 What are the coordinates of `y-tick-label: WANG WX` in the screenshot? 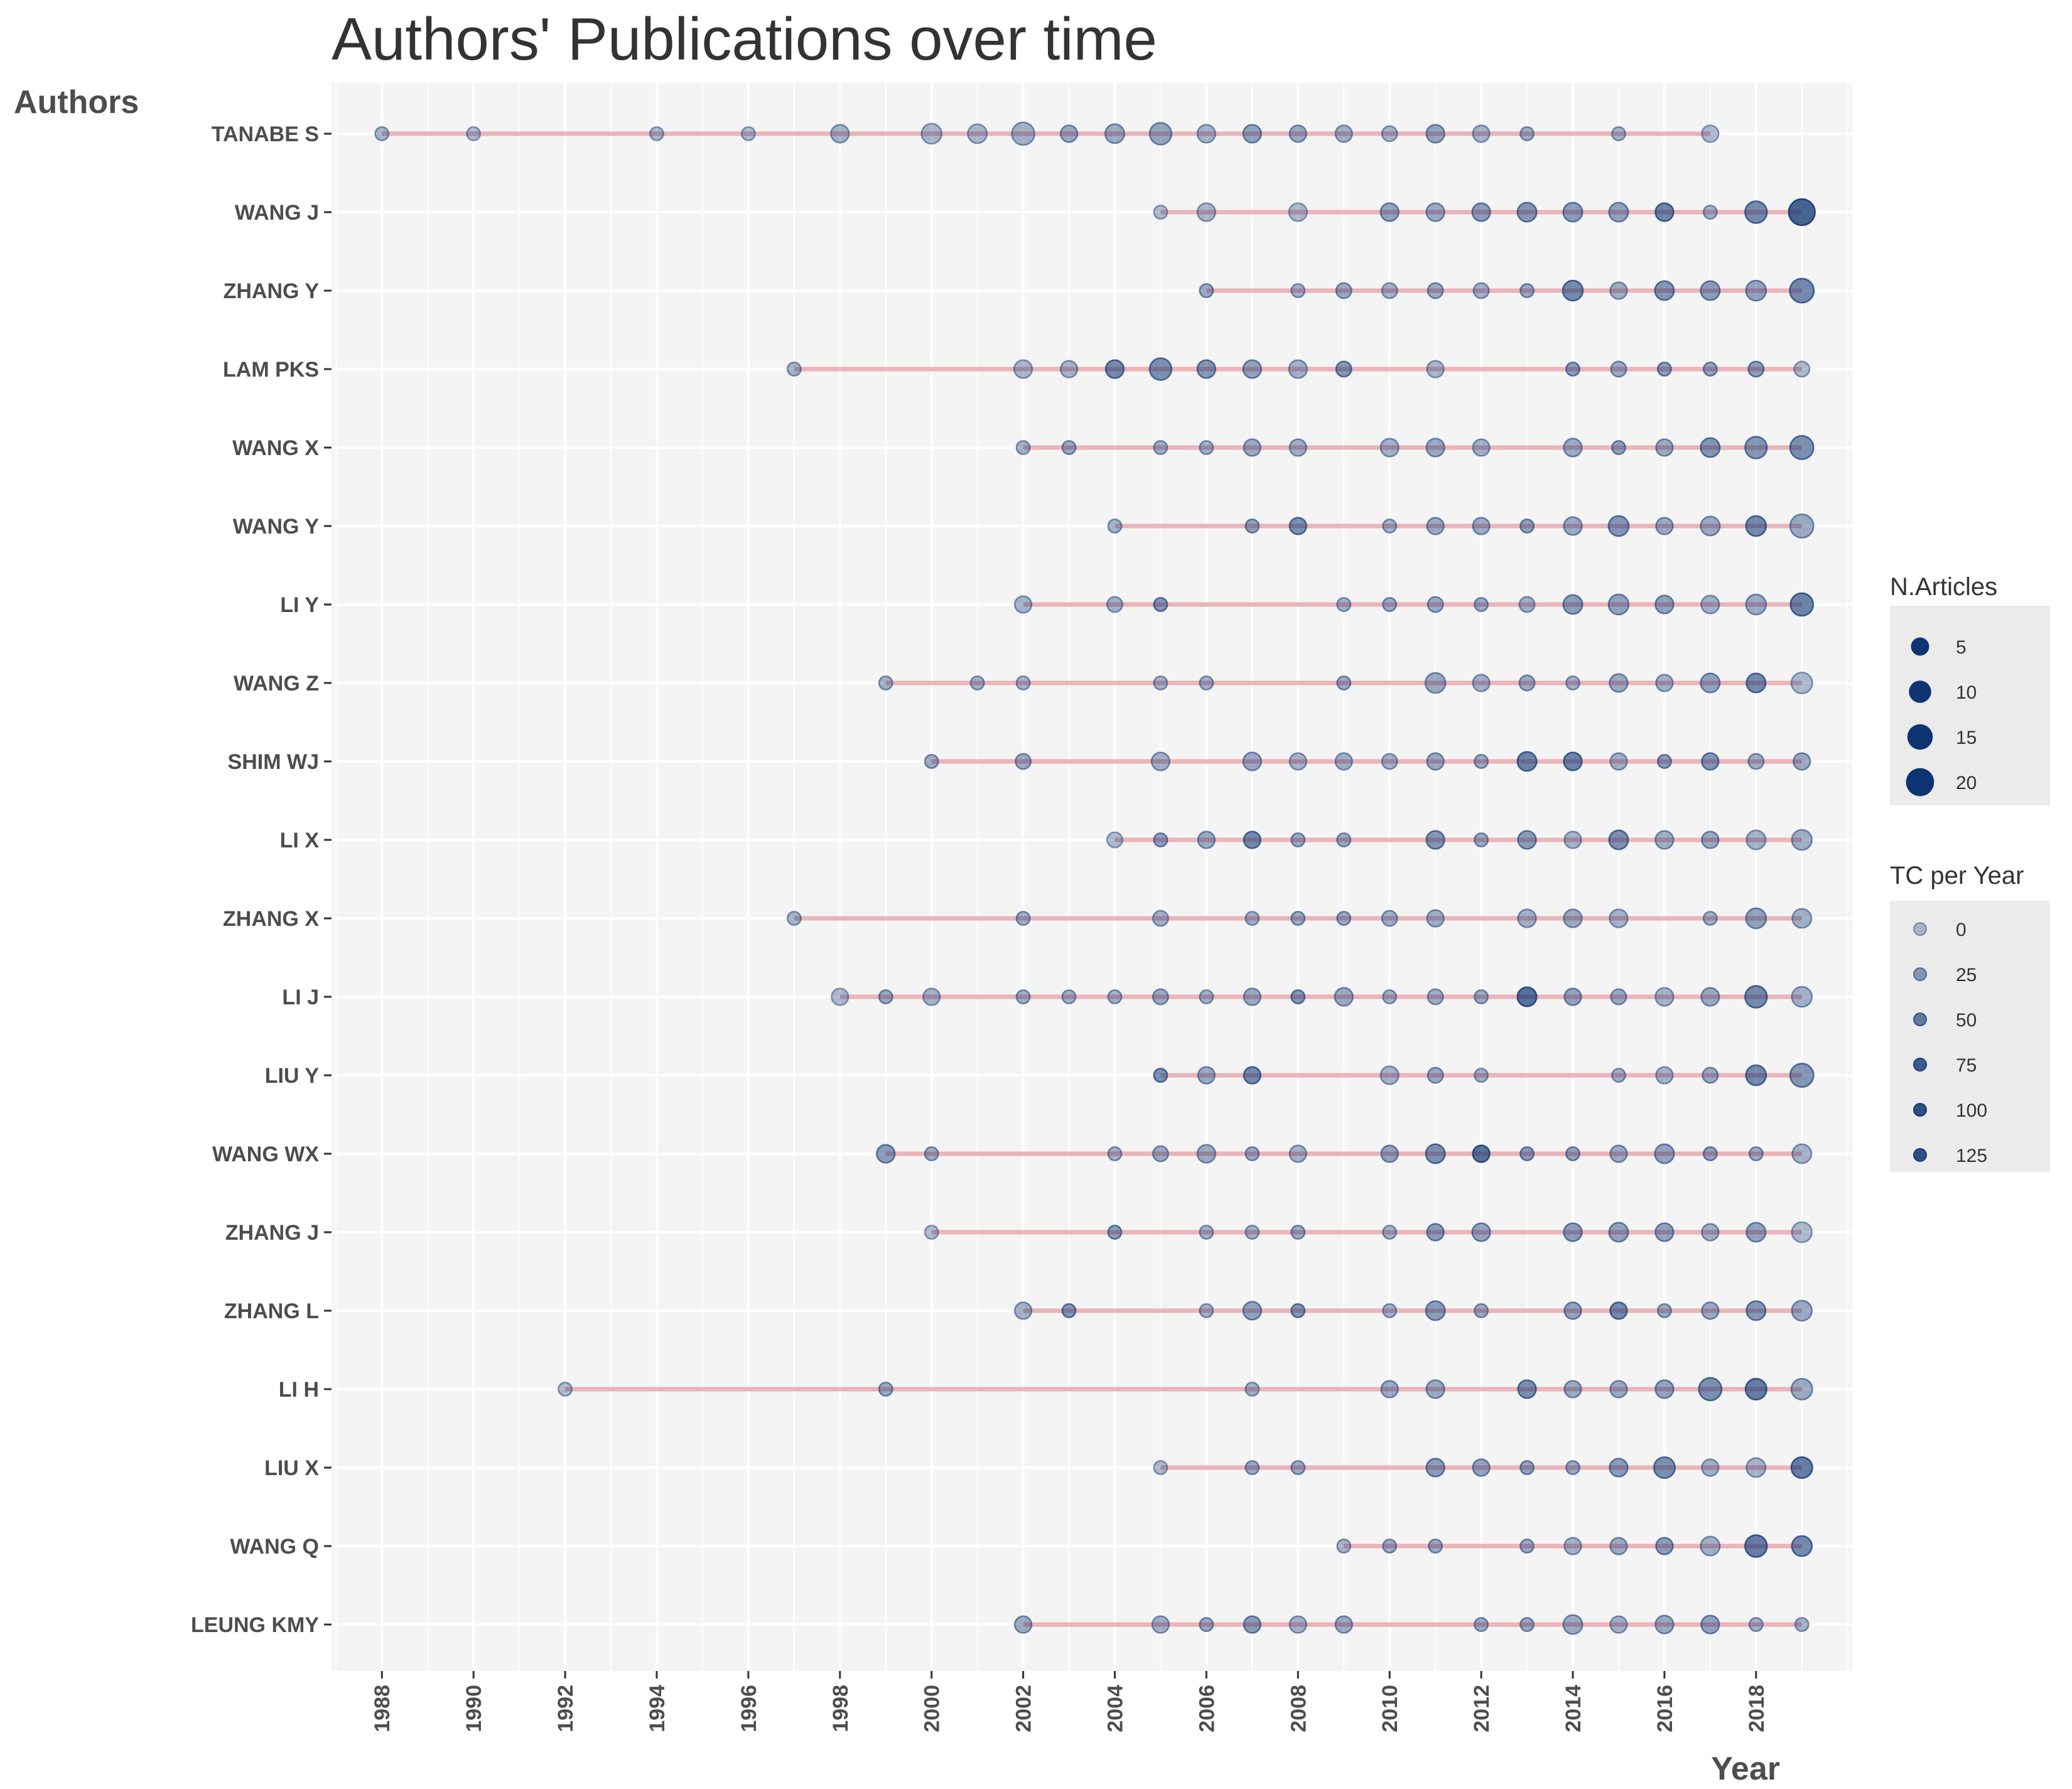 It's located at (265, 1154).